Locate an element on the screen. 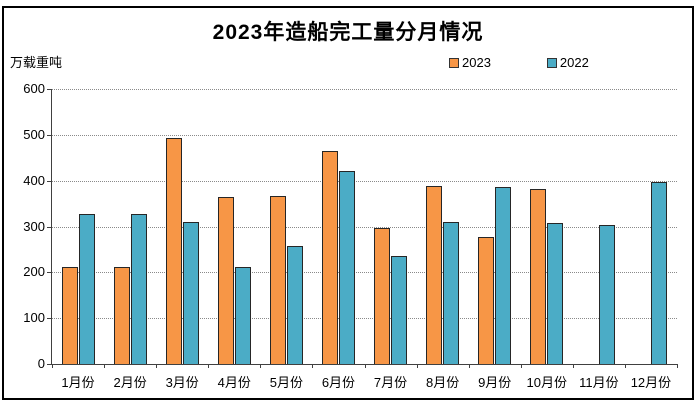  legend-item-2023: 2023 is located at coordinates (470, 62).